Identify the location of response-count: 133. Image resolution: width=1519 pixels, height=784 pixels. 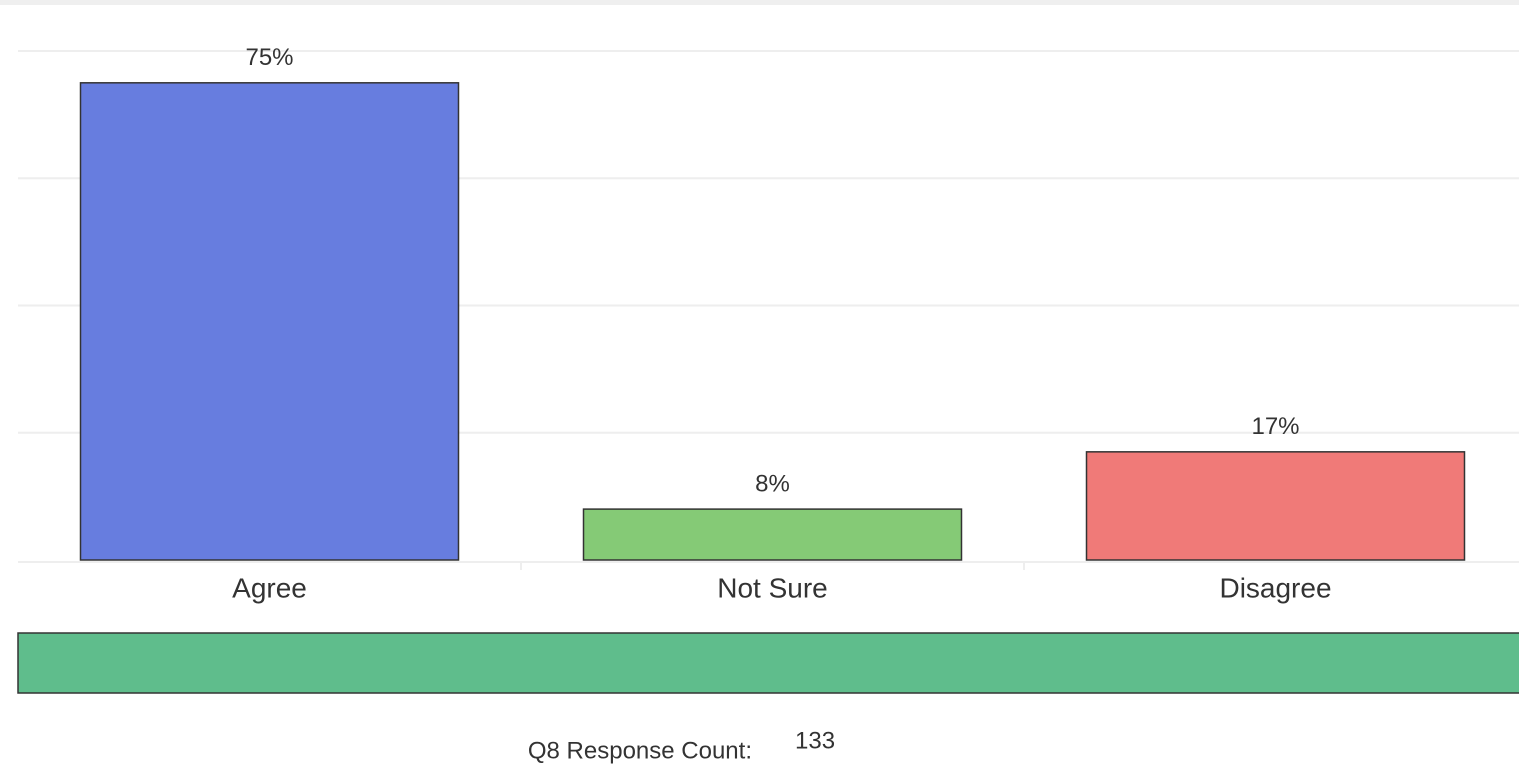
(815, 740).